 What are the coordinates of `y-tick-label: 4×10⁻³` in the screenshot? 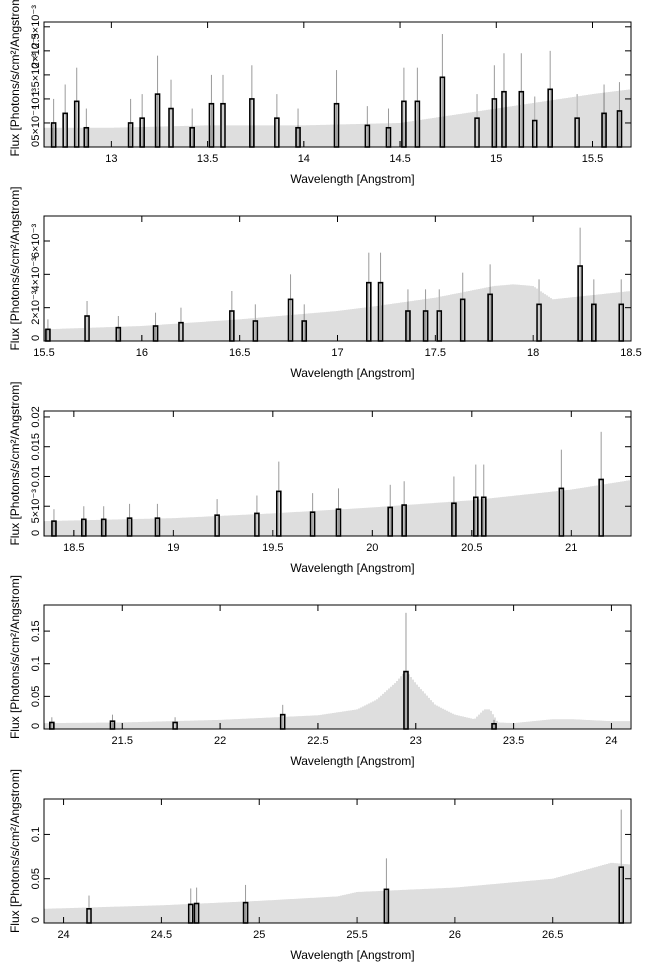 It's located at (36, 274).